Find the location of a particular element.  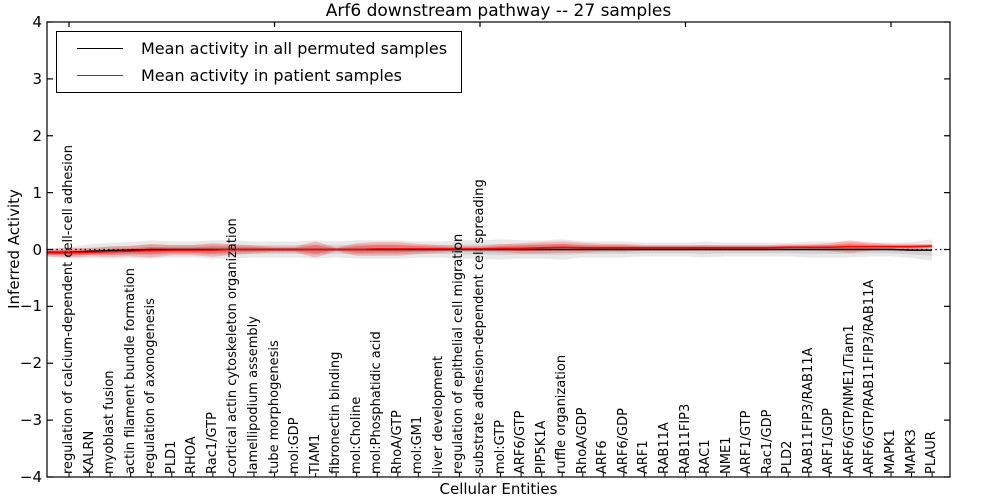

x-tick-label: tube morphogenesis is located at coordinates (274, 407).